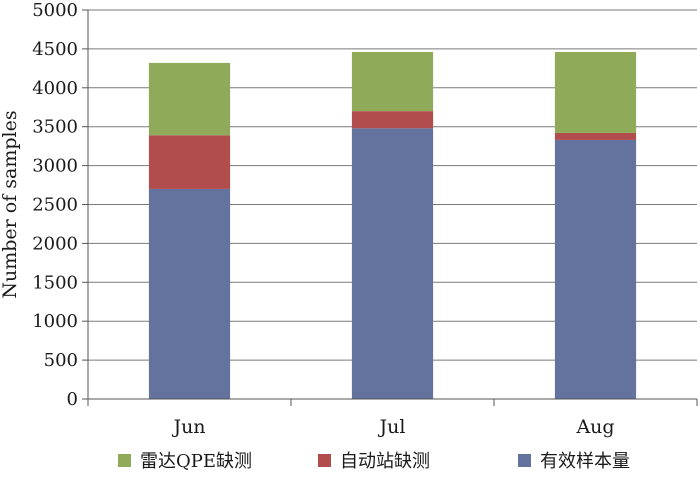  I want to click on y-tick-label: 2500, so click(55, 205).